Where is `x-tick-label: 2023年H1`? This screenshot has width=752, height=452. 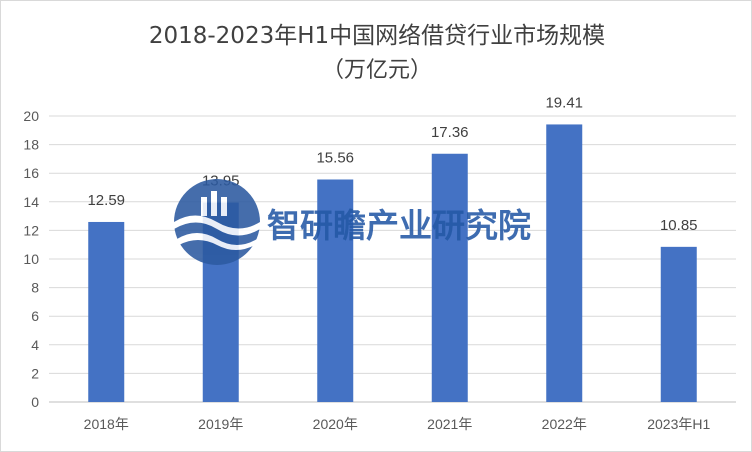
x-tick-label: 2023年H1 is located at coordinates (678, 424).